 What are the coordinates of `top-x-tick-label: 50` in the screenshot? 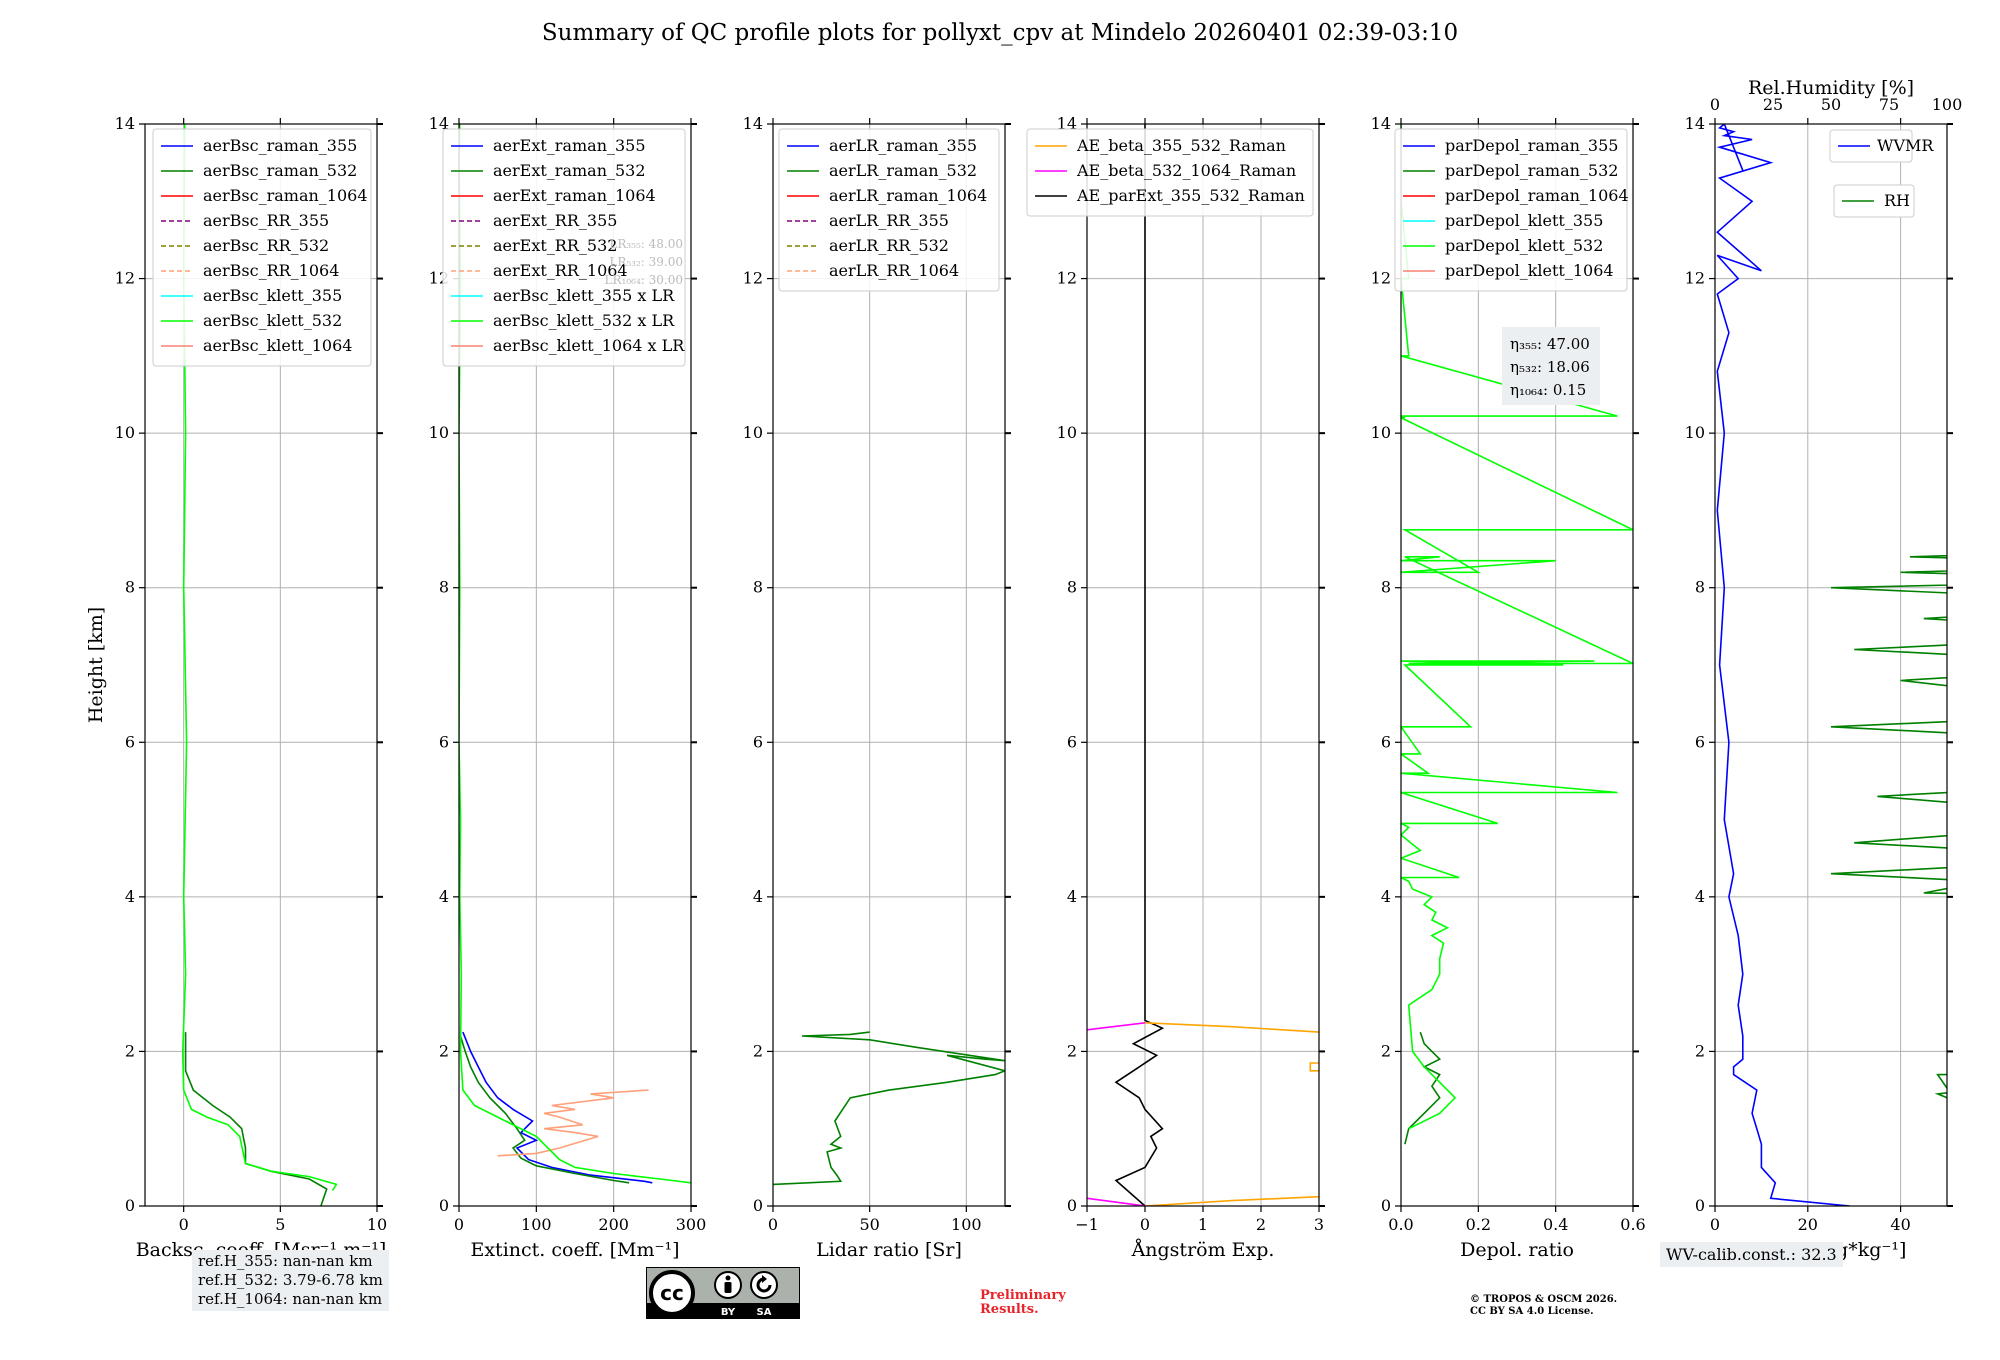 It's located at (1831, 104).